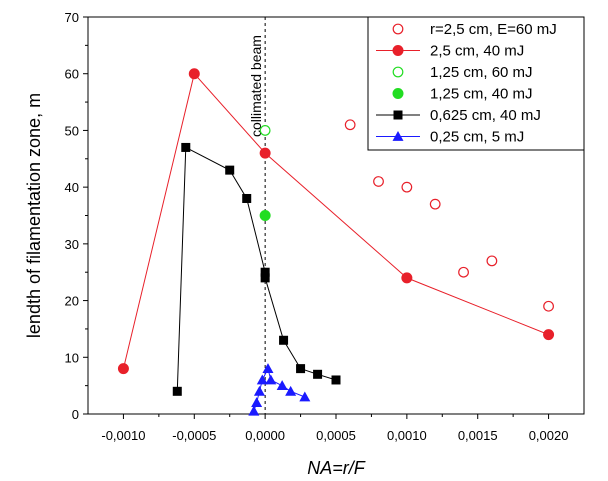 This screenshot has height=481, width=608. I want to click on x-tick-label: 0,0020, so click(549, 435).